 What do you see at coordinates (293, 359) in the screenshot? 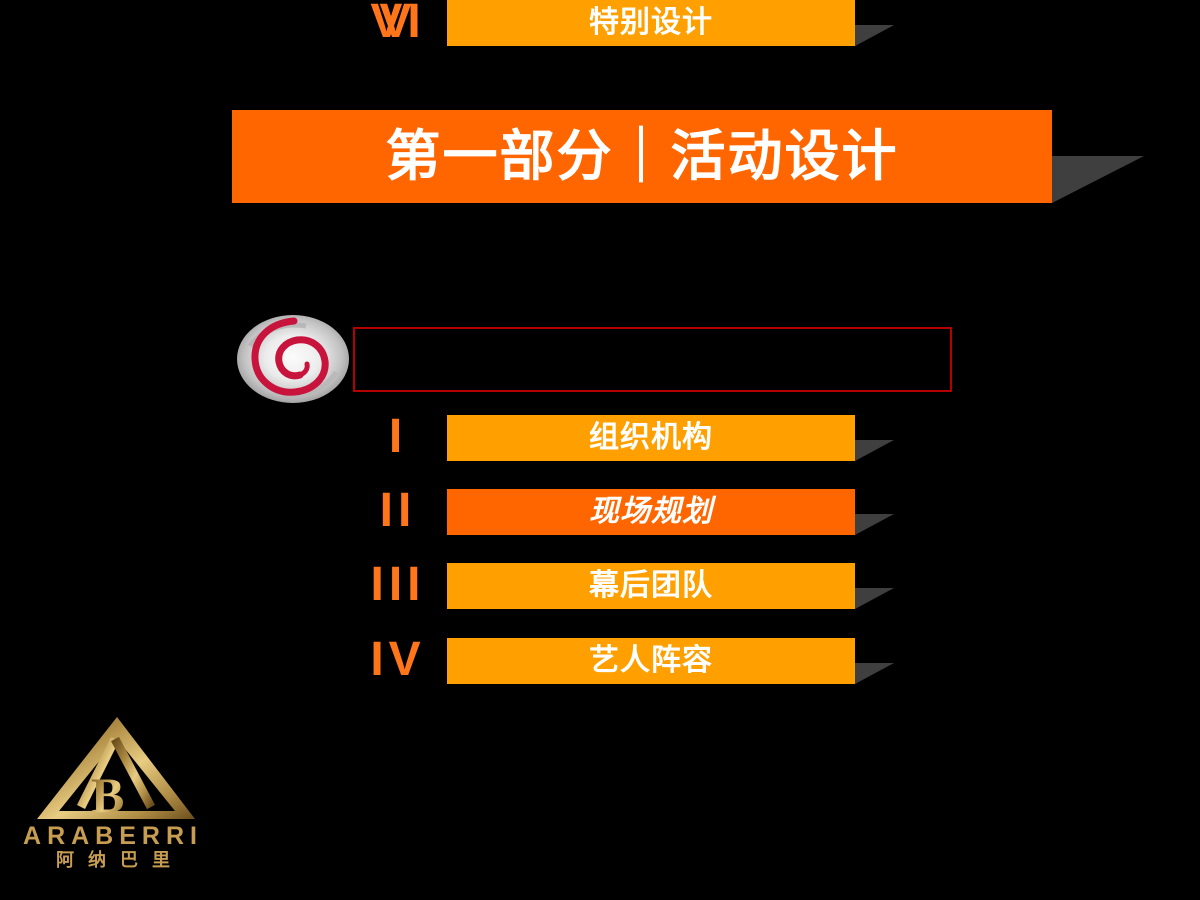
I see `hurricane-swirl-image` at bounding box center [293, 359].